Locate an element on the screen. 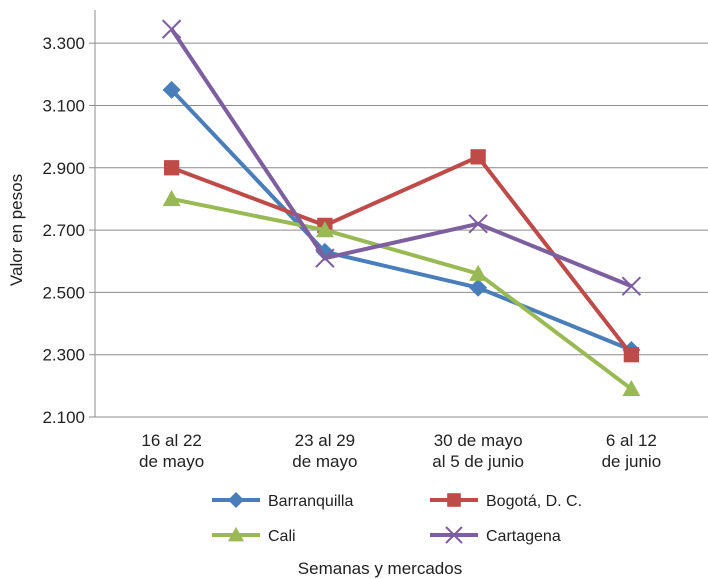 The width and height of the screenshot is (708, 579). y-axis-label: Valor en pesos is located at coordinates (16, 230).